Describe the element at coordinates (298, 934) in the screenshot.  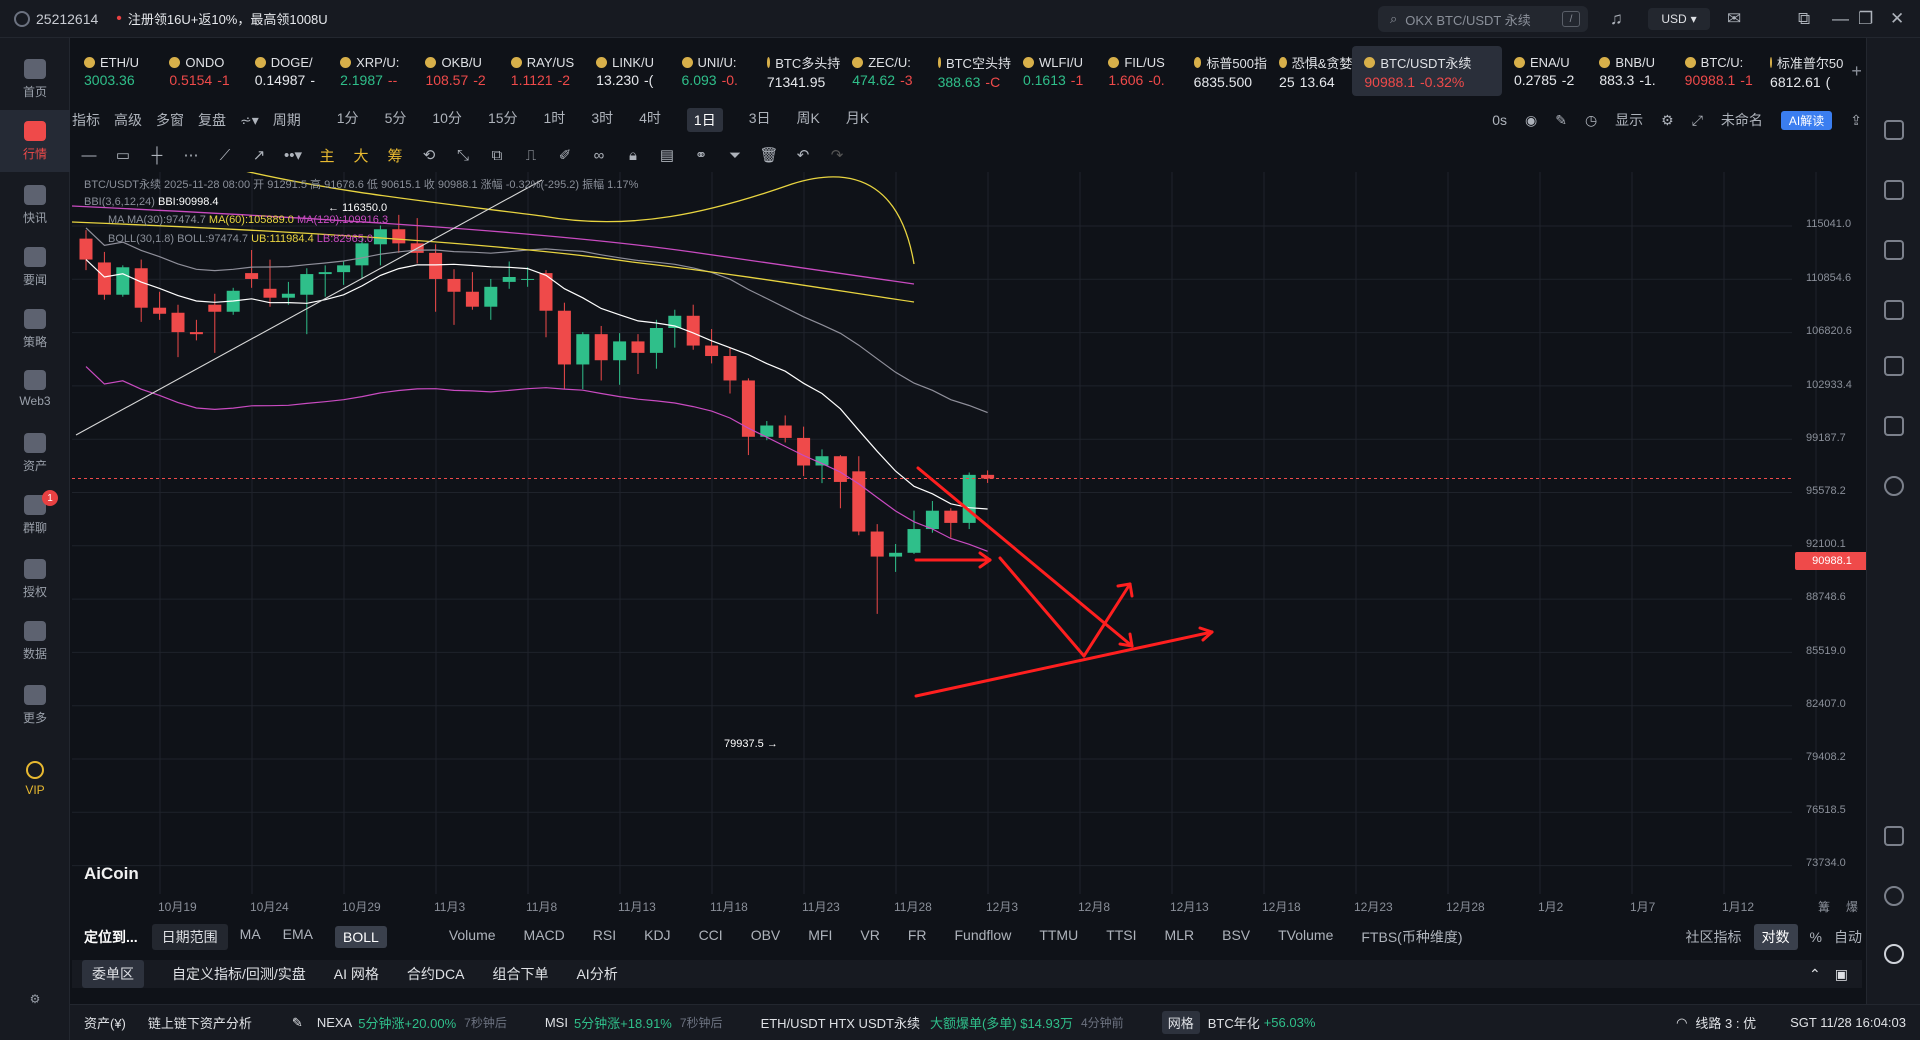
I see `main-indicator-tab: EMA` at that location.